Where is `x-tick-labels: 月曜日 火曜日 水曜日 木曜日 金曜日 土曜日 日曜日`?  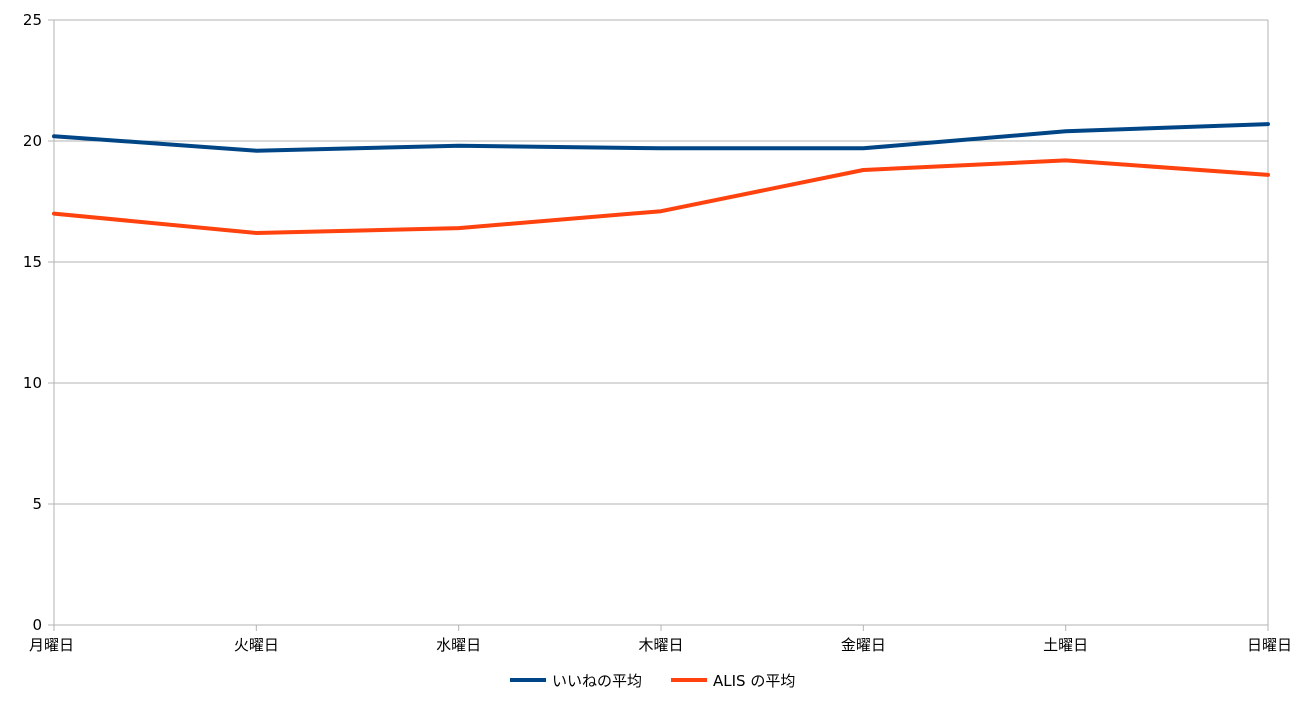
x-tick-labels: 月曜日 火曜日 水曜日 木曜日 金曜日 土曜日 日曜日 is located at coordinates (660, 645).